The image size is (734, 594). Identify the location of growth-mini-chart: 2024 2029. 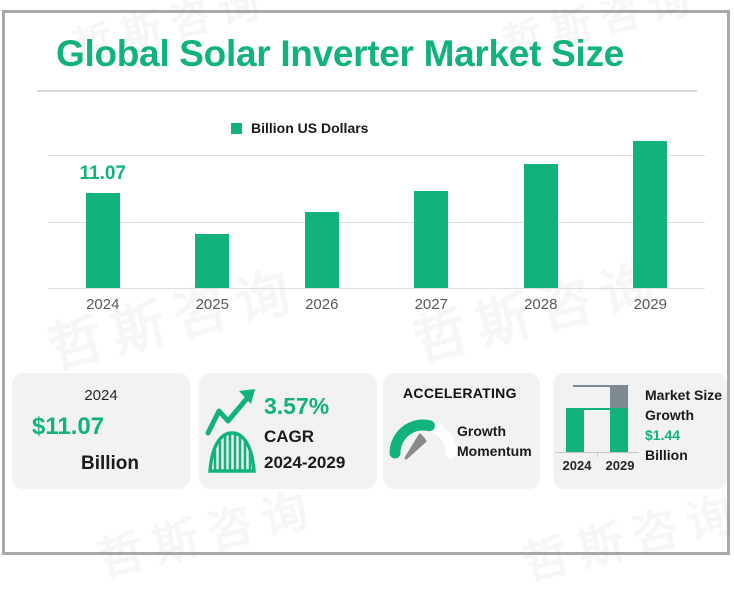
(599, 431).